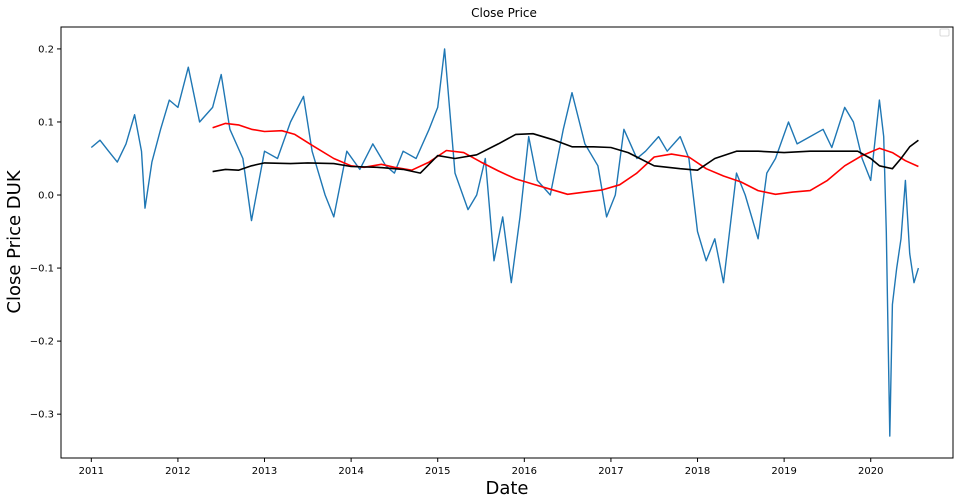 This screenshot has width=960, height=504. I want to click on y-tick-label: −0.1, so click(42, 269).